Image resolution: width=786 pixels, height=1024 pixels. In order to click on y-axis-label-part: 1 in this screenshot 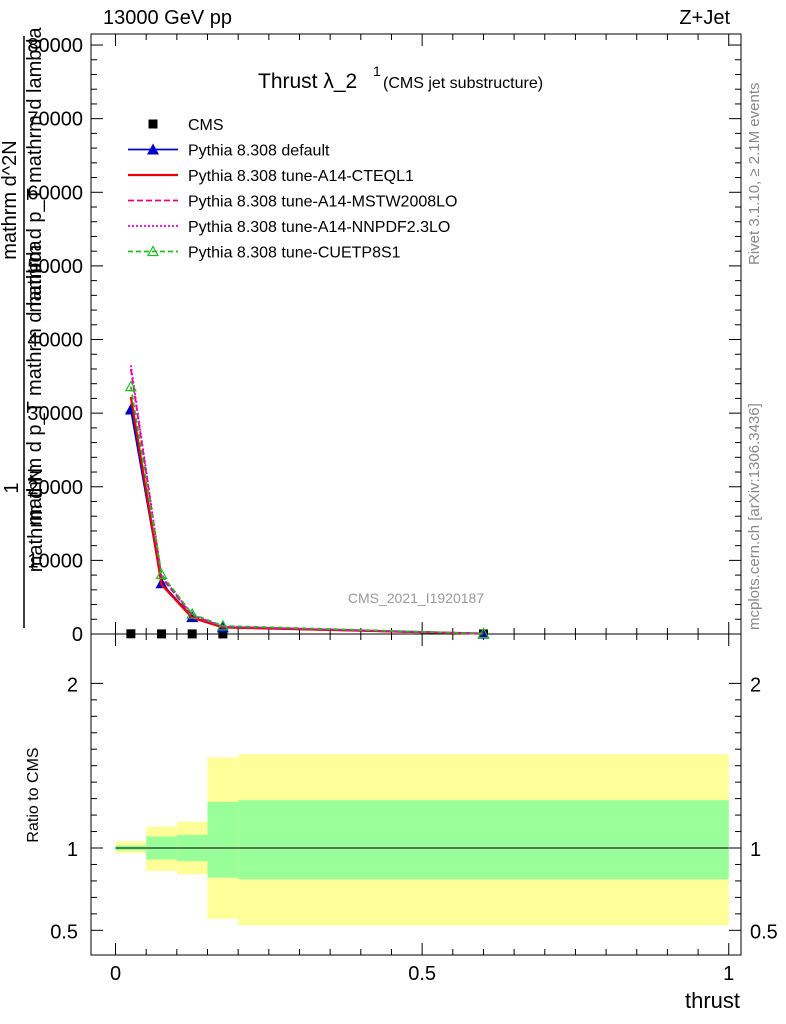, I will do `click(12, 487)`.